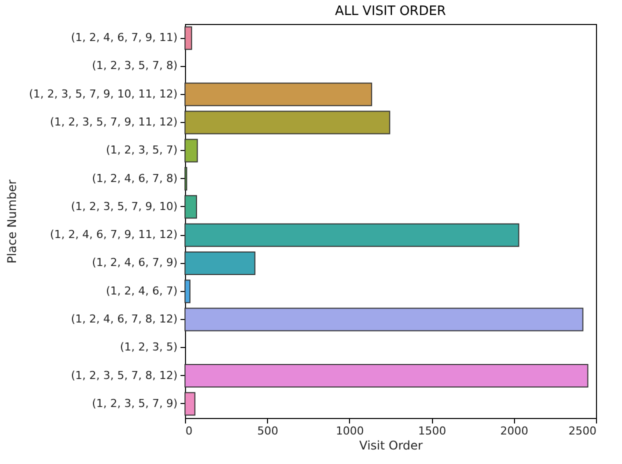 The image size is (622, 464). Describe the element at coordinates (189, 431) in the screenshot. I see `x-tick-label: 0` at that location.